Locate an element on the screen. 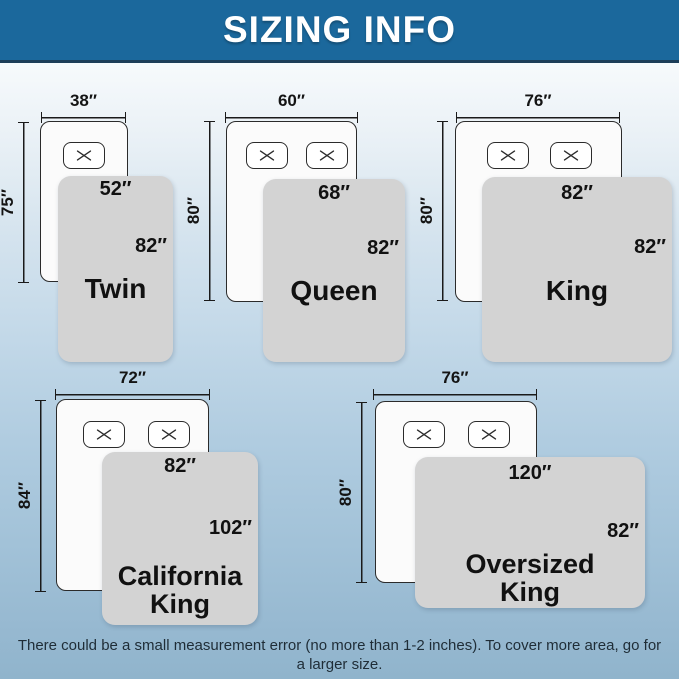  size-name-label: Oversized King is located at coordinates (530, 578).